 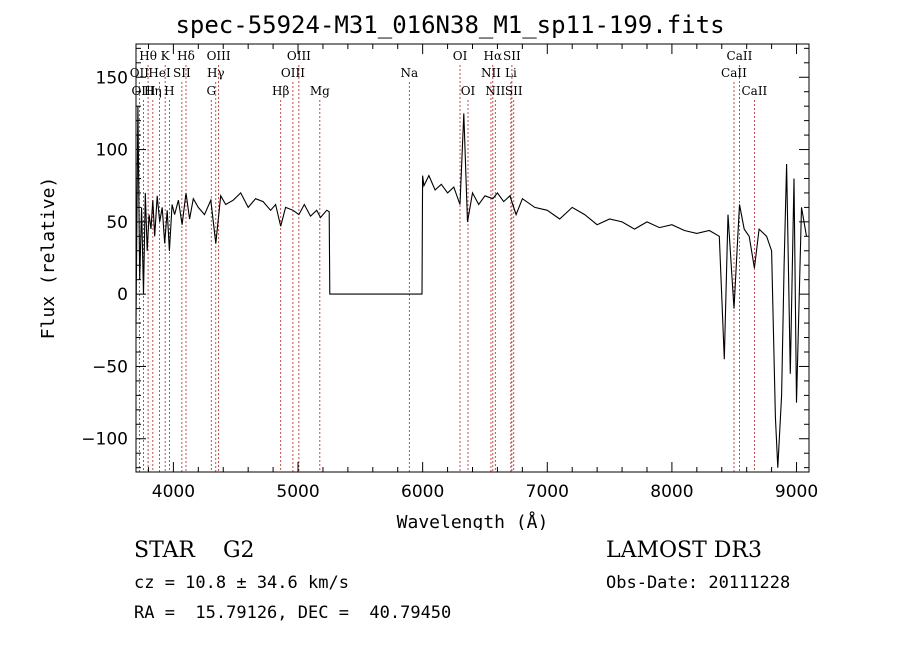 I want to click on y-tick-label: −100, so click(x=104, y=440).